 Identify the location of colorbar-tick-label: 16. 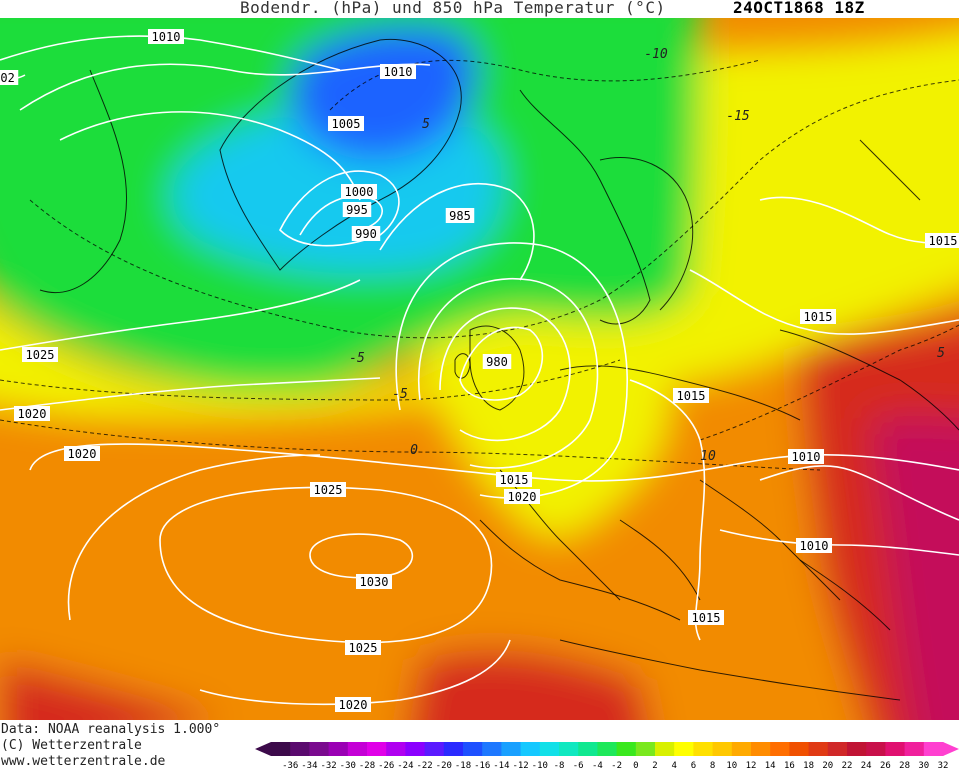
(789, 765).